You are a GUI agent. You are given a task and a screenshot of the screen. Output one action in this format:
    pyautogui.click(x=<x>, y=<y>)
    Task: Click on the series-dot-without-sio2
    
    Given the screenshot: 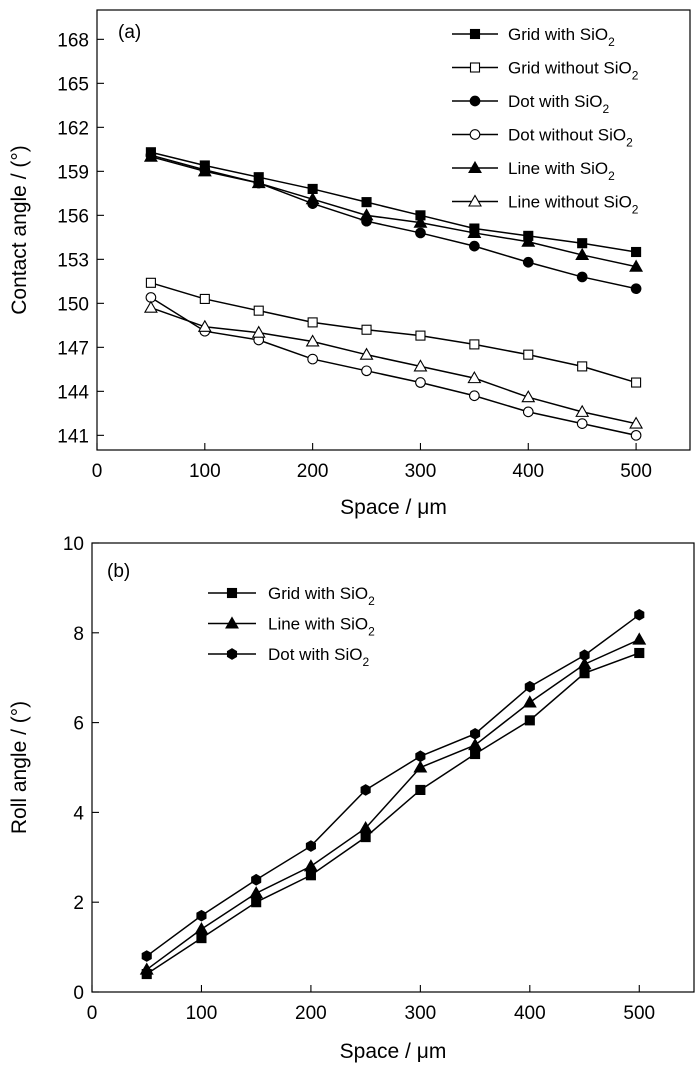 What is the action you would take?
    pyautogui.click(x=393, y=366)
    